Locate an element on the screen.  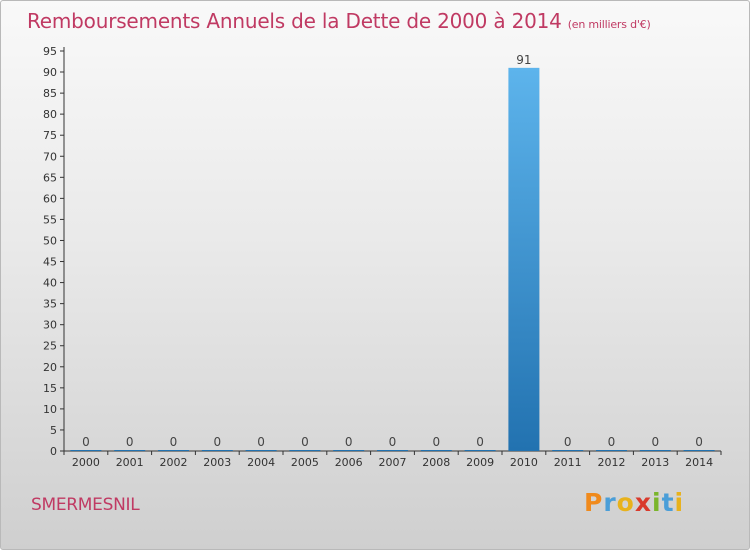
place-name: SMERMESNIL is located at coordinates (85, 505).